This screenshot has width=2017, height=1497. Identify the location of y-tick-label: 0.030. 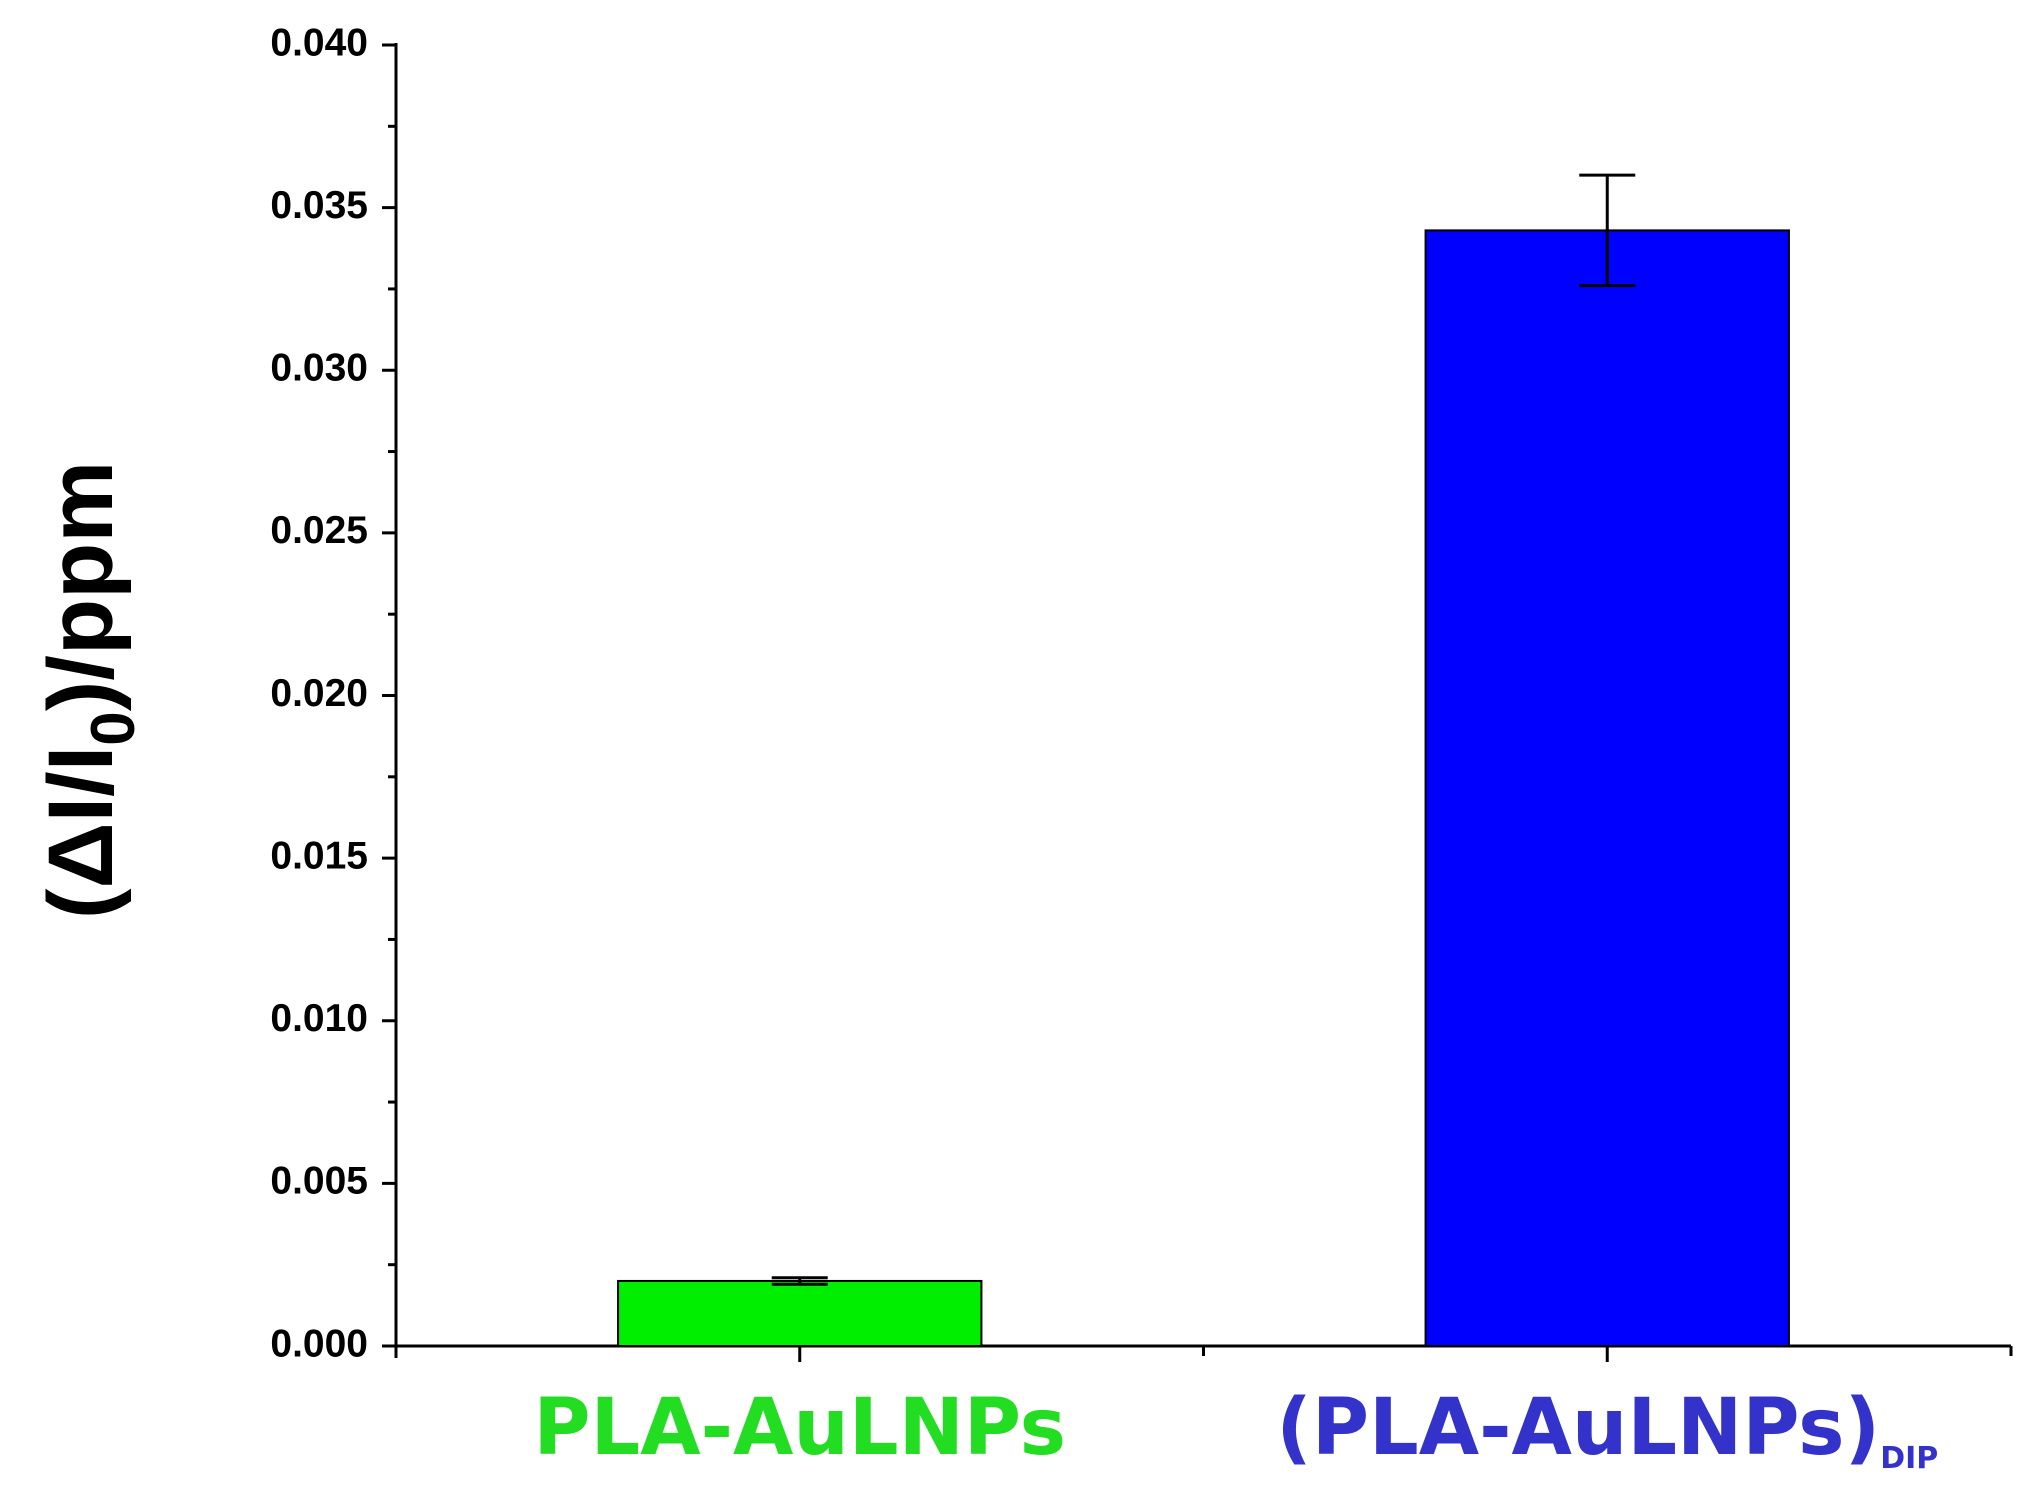
(319, 368).